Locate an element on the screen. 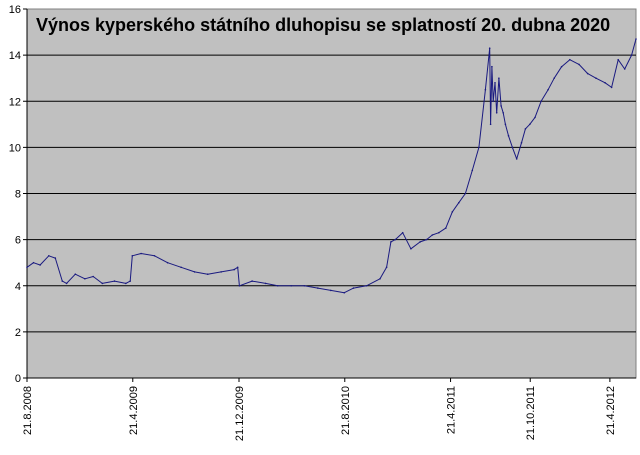  x-tick-label: 21.4.2012 is located at coordinates (611, 410).